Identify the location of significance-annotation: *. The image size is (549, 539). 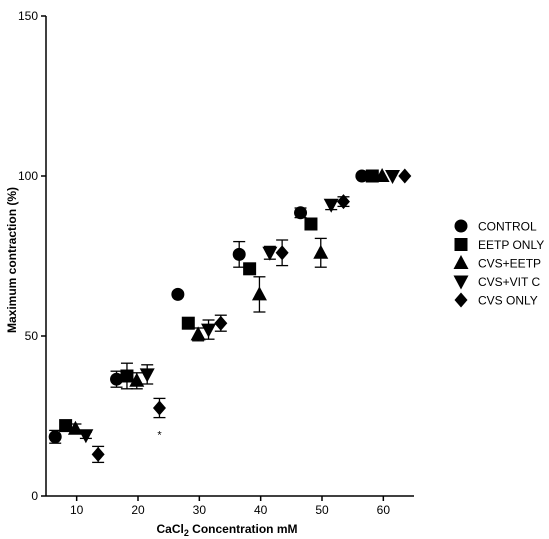
(159, 435).